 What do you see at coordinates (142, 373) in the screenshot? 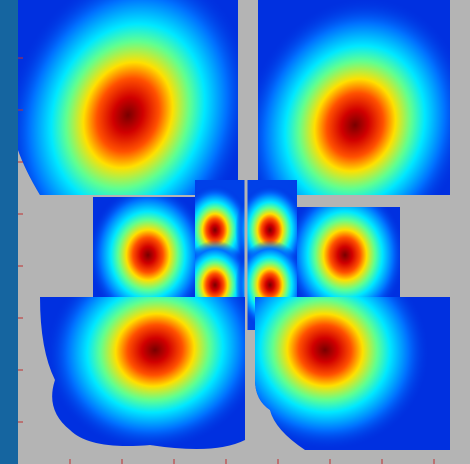
I see `panel-bottom-left` at bounding box center [142, 373].